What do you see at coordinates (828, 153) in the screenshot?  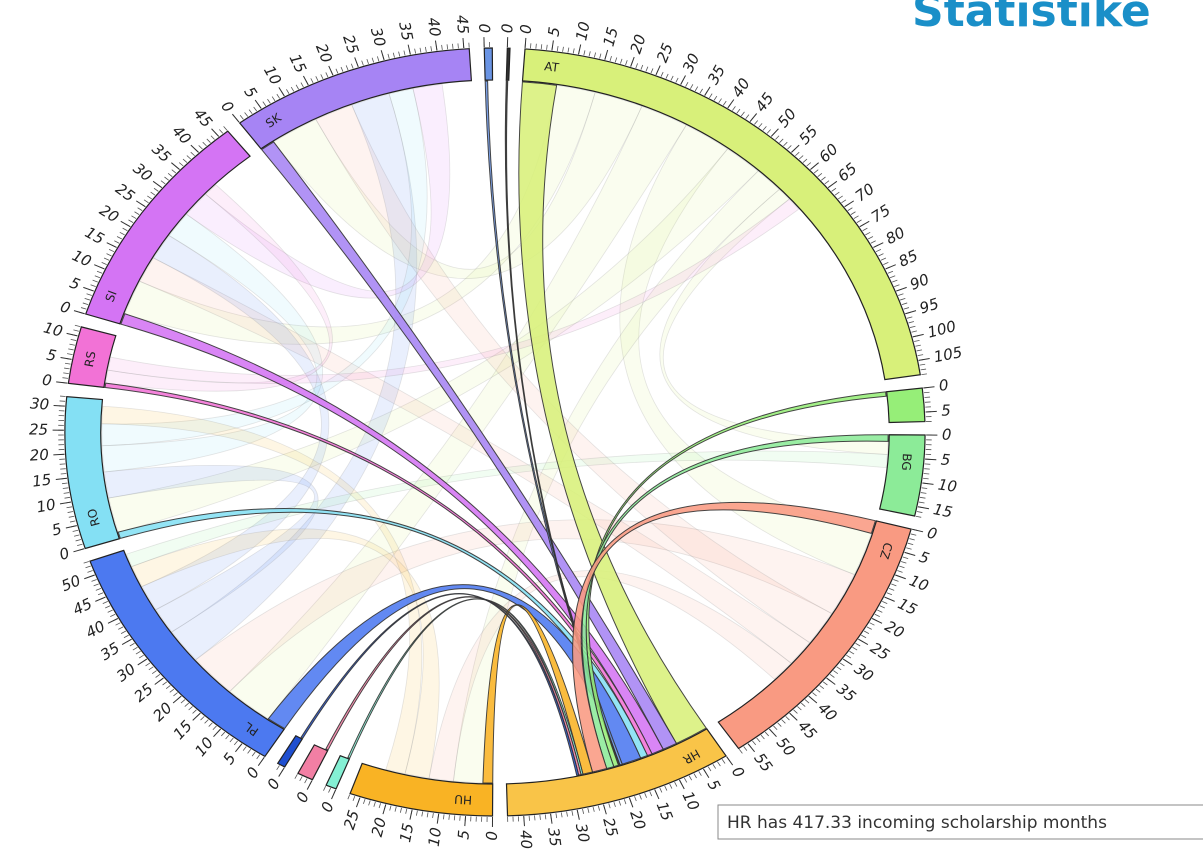 I see `tick-label: 60` at bounding box center [828, 153].